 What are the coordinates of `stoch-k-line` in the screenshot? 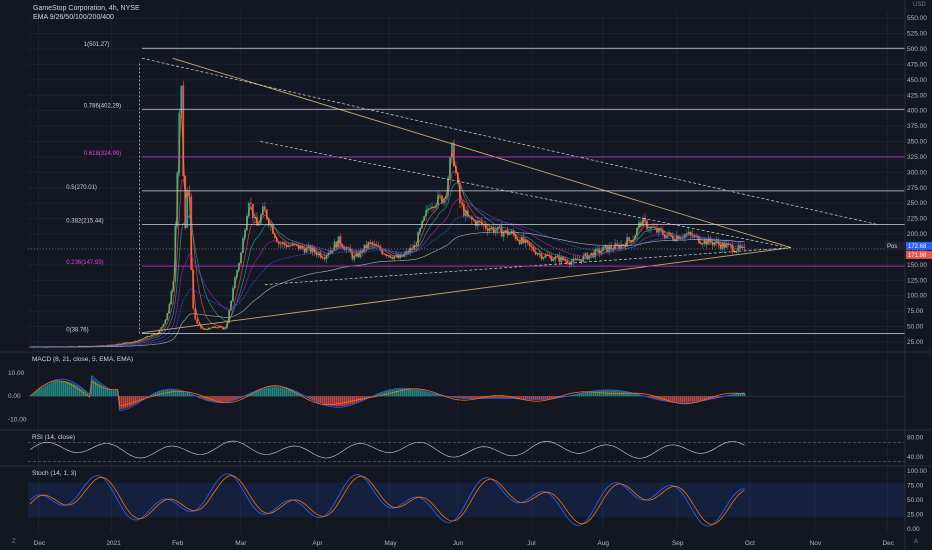 It's located at (387, 500).